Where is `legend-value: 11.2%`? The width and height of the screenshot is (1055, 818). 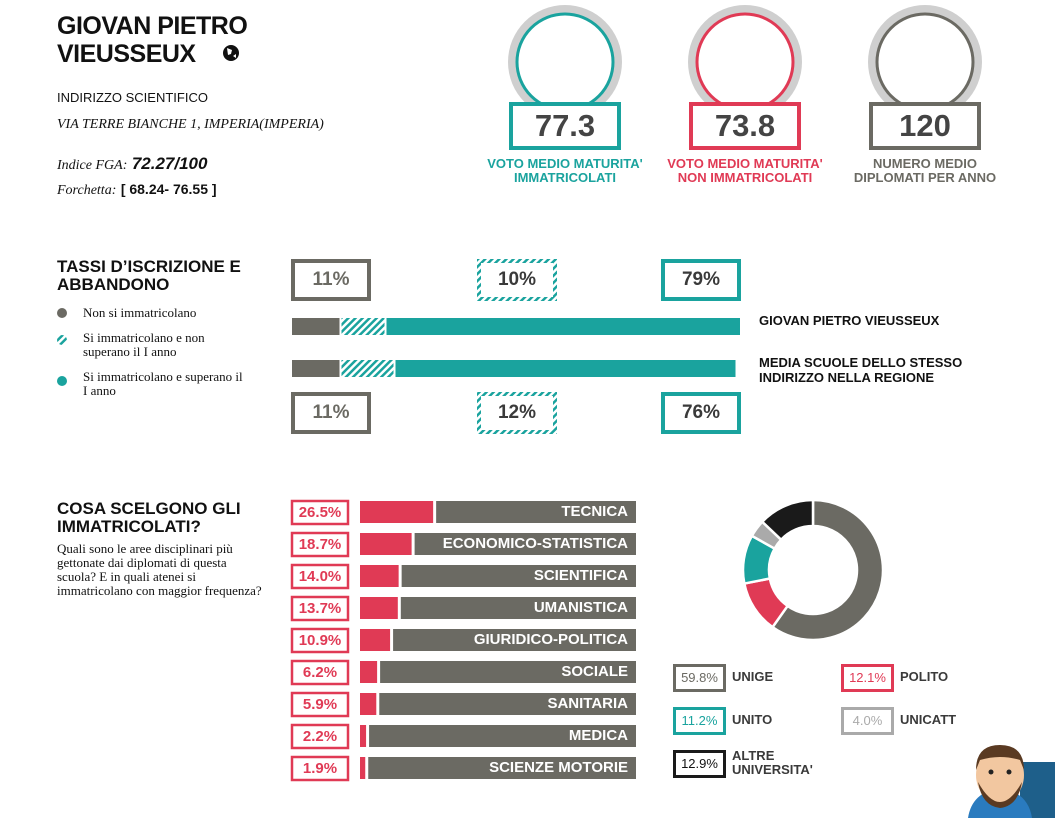
legend-value: 11.2% is located at coordinates (699, 720).